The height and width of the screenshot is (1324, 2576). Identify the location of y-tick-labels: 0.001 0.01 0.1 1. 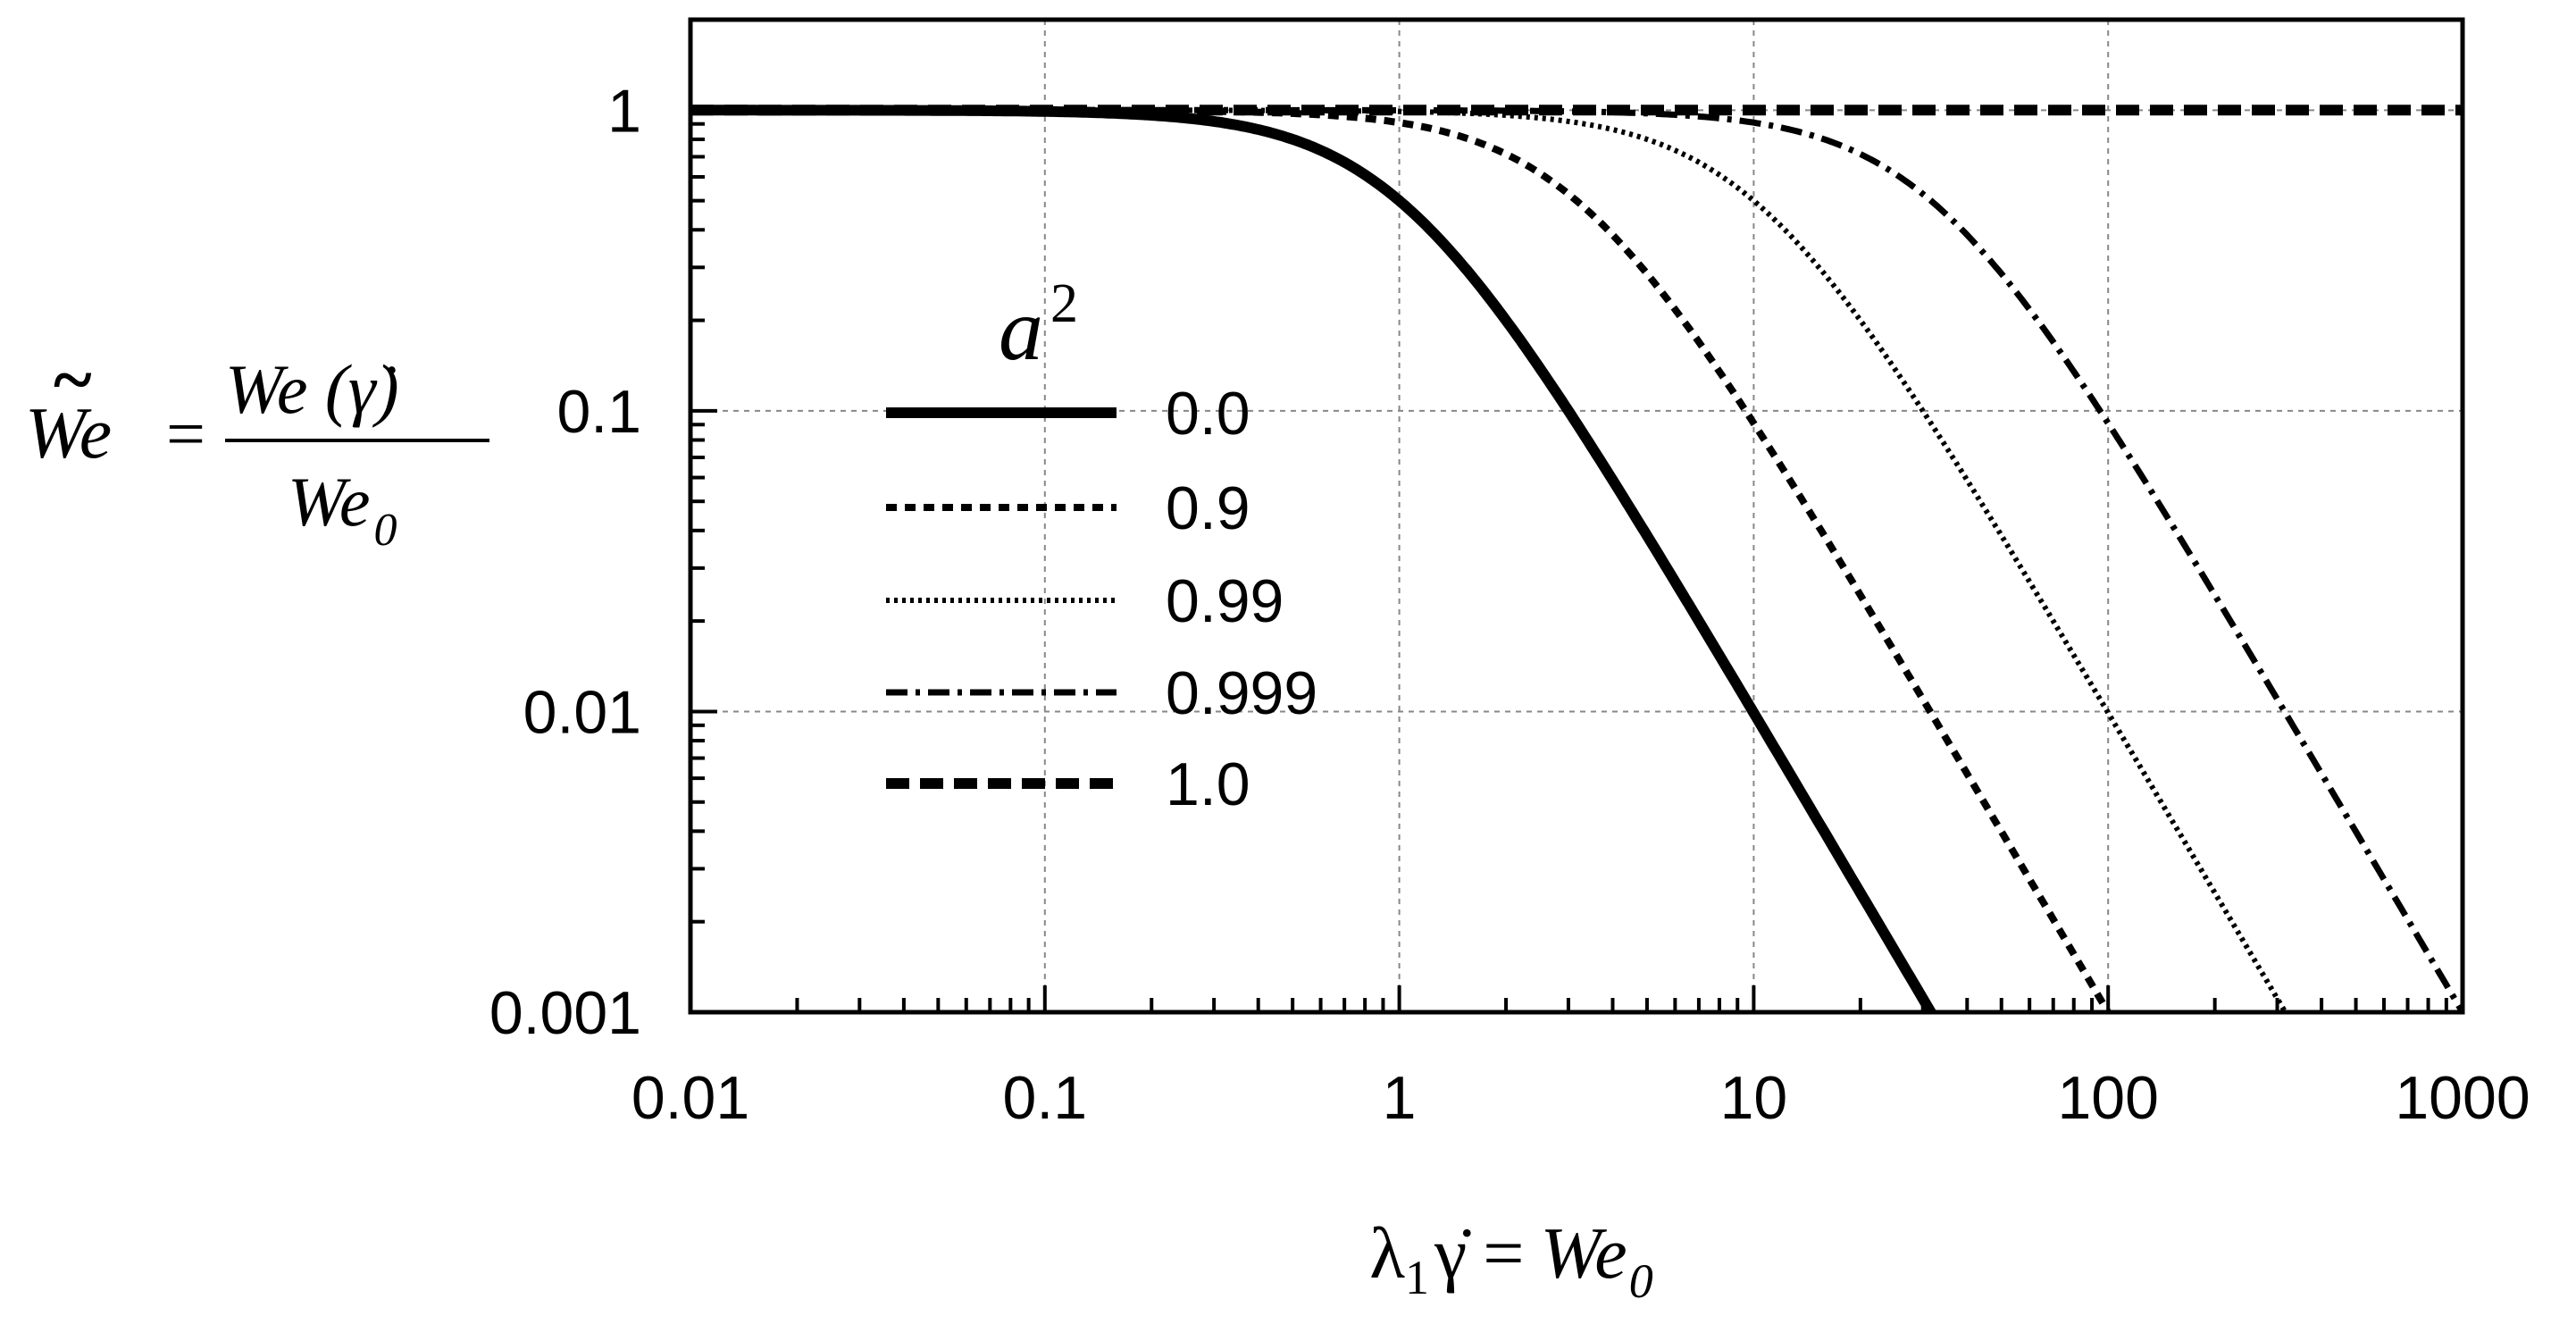
(565, 562).